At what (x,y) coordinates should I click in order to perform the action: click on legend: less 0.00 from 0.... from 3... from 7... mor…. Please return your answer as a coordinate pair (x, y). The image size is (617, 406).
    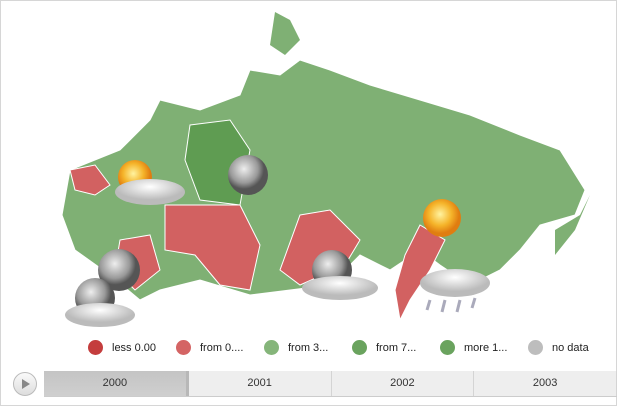
    Looking at the image, I should click on (352, 347).